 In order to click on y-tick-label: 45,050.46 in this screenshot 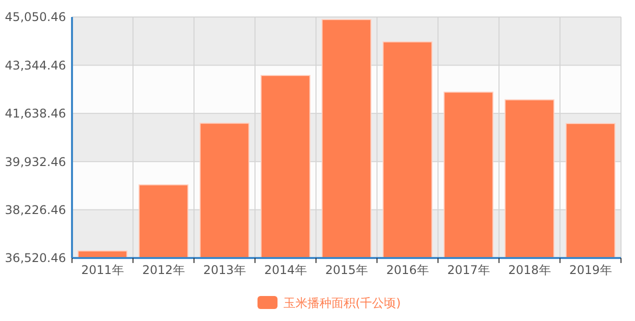, I will do `click(35, 17)`.